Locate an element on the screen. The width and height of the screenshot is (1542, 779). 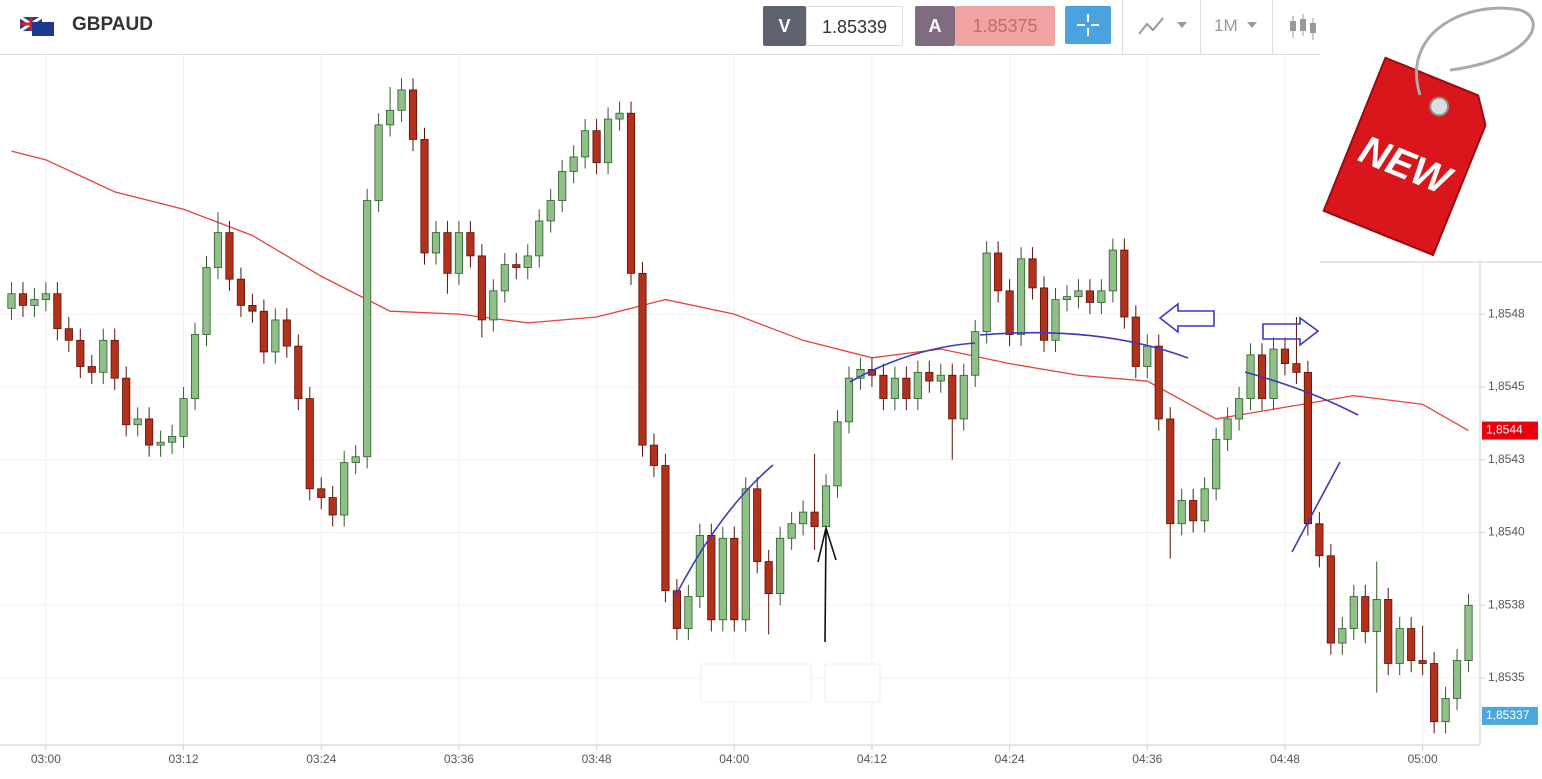
caret-shape is located at coordinates (1252, 25).